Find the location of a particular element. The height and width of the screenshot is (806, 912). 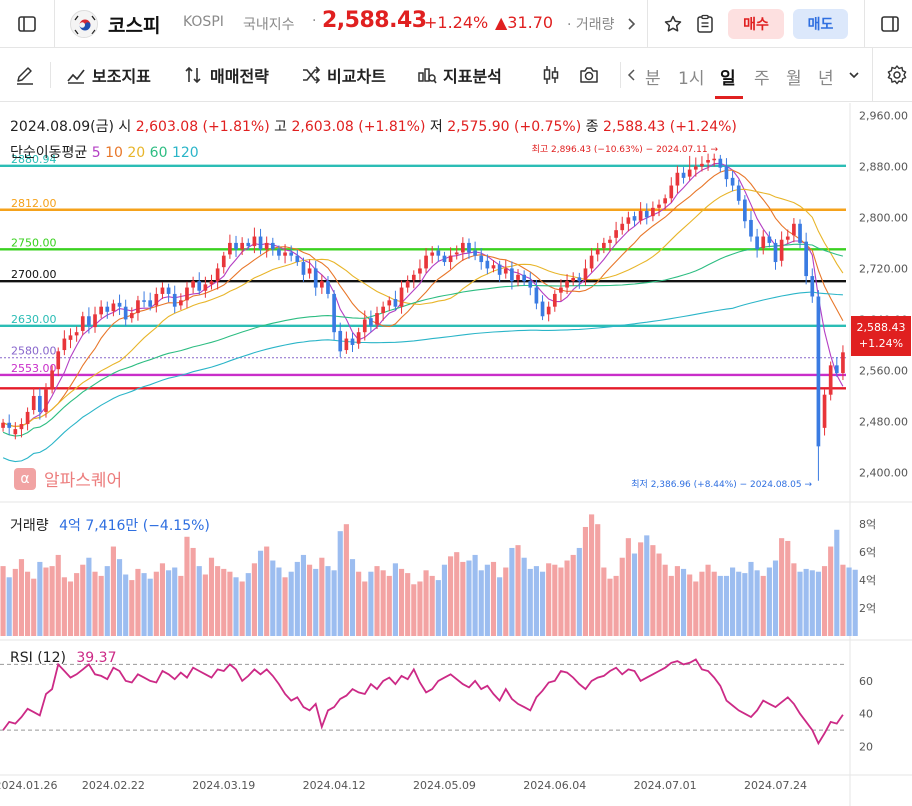

period-month-tab: 월 is located at coordinates (794, 79).